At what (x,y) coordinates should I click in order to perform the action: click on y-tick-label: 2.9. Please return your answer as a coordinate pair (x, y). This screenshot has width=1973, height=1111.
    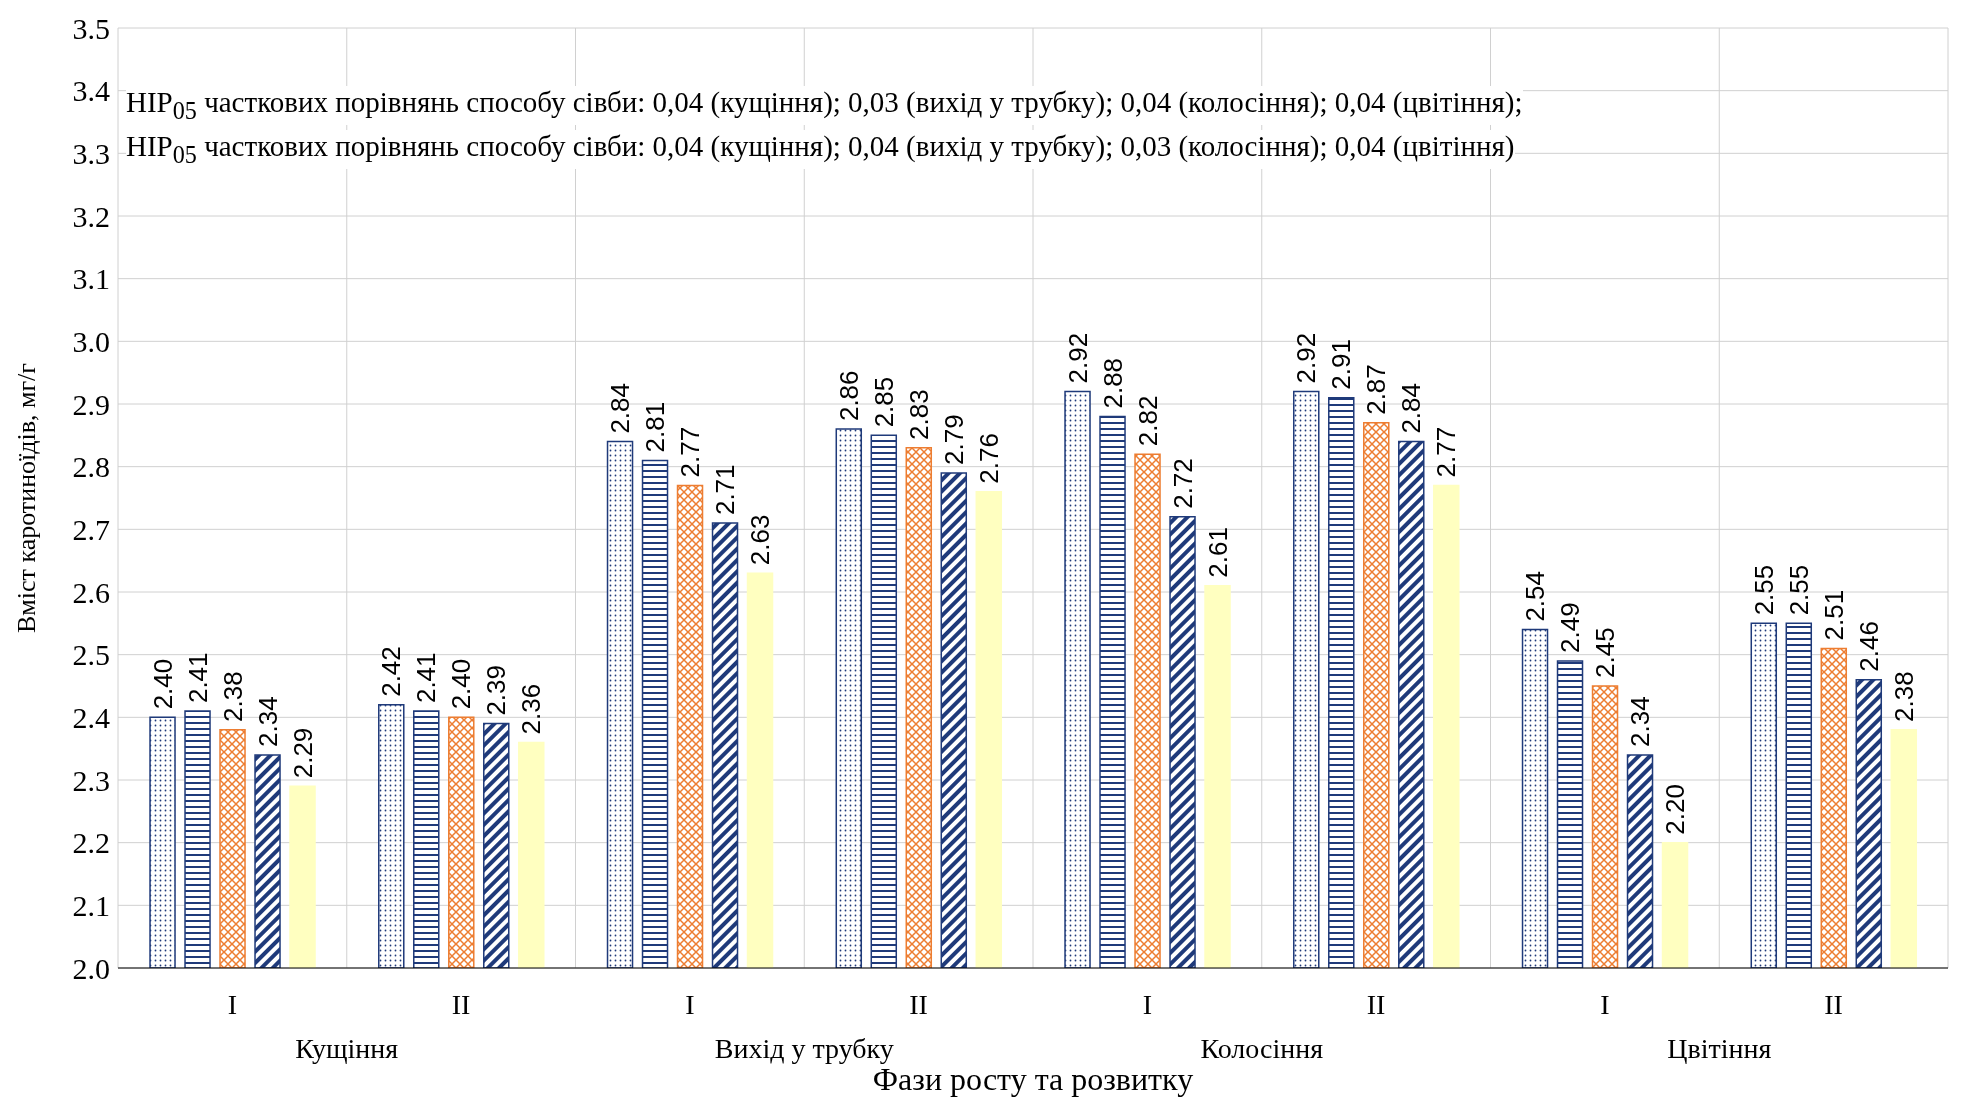
    Looking at the image, I should click on (91, 404).